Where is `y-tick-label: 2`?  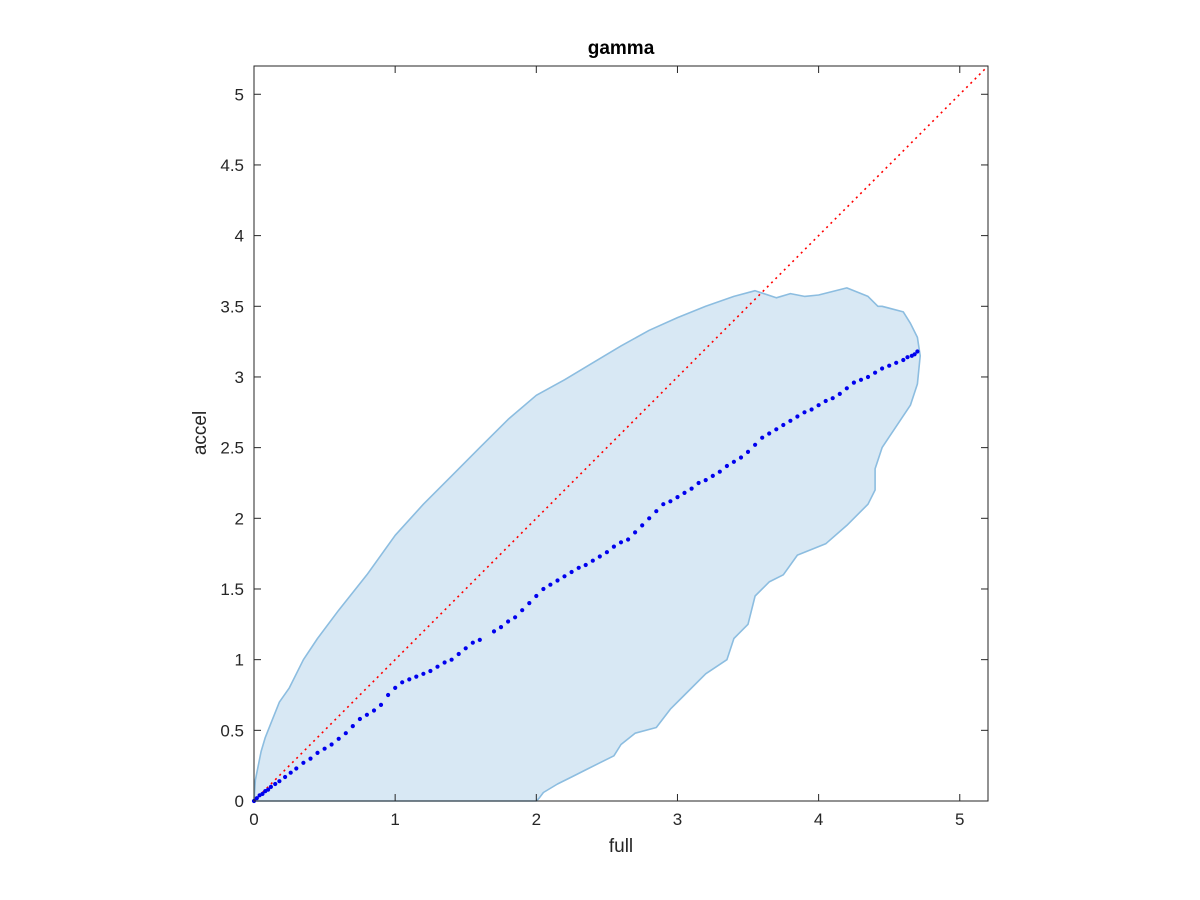 y-tick-label: 2 is located at coordinates (239, 518).